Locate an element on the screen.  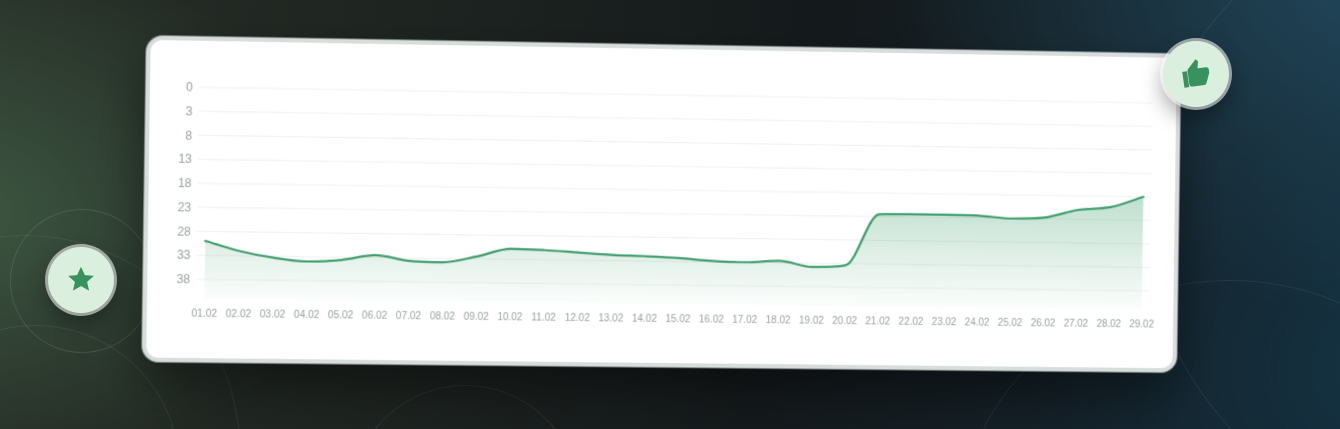
x-tick-label: 27.02 is located at coordinates (1076, 324).